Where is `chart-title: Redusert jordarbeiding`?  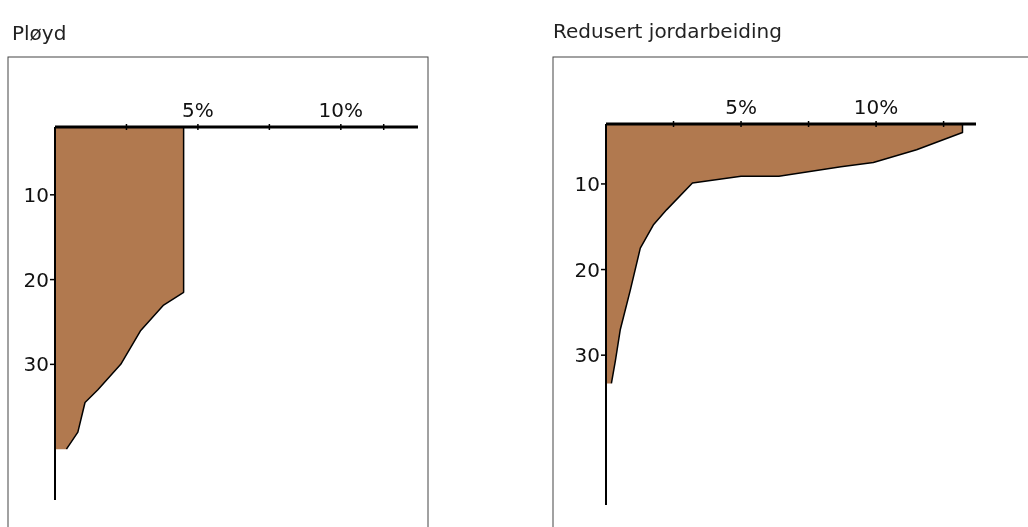
chart-title: Redusert jordarbeiding is located at coordinates (667, 31).